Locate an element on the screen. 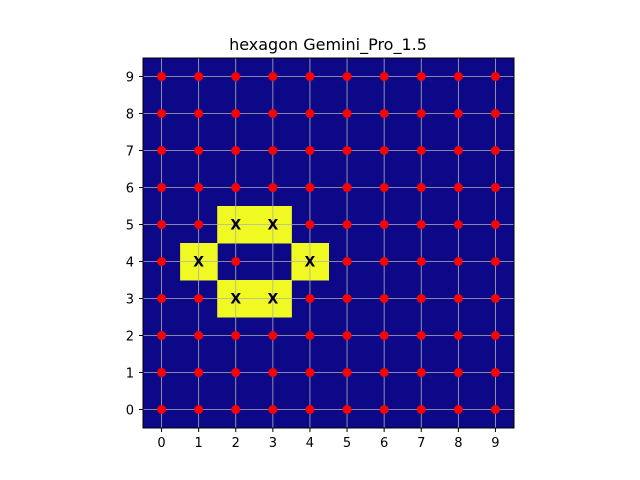 The image size is (640, 480). y-tick-label: 9 is located at coordinates (130, 78).